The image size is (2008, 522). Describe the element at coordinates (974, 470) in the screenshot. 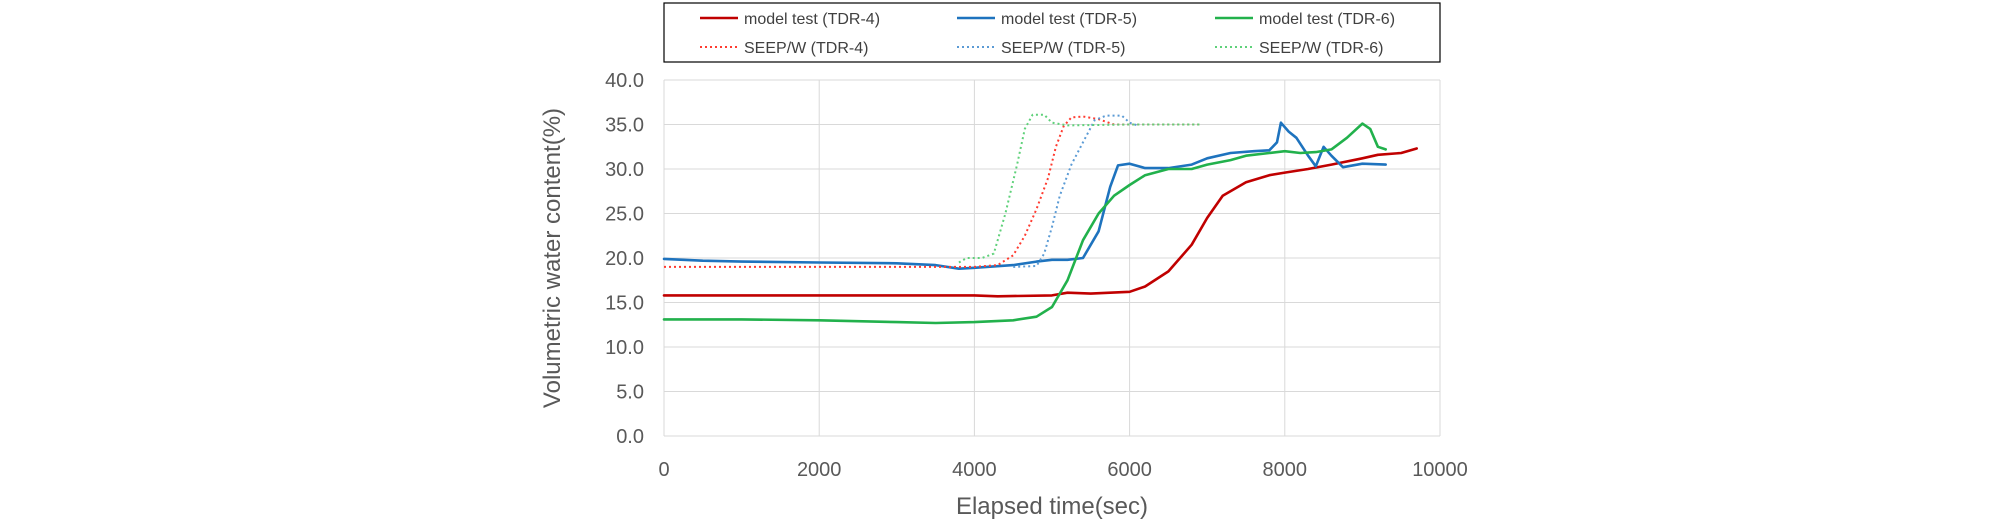

I see `x-tick-label: 4000` at that location.